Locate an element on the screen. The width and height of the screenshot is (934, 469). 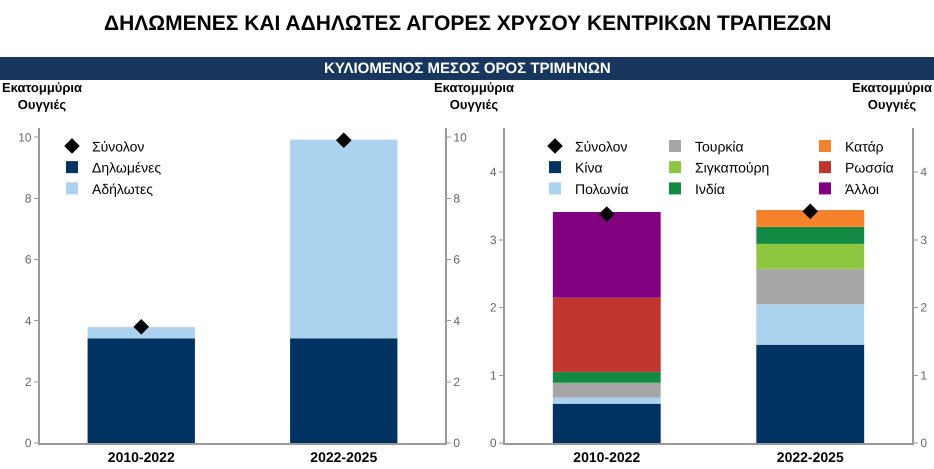
legend-label: Πολωνία is located at coordinates (602, 188).